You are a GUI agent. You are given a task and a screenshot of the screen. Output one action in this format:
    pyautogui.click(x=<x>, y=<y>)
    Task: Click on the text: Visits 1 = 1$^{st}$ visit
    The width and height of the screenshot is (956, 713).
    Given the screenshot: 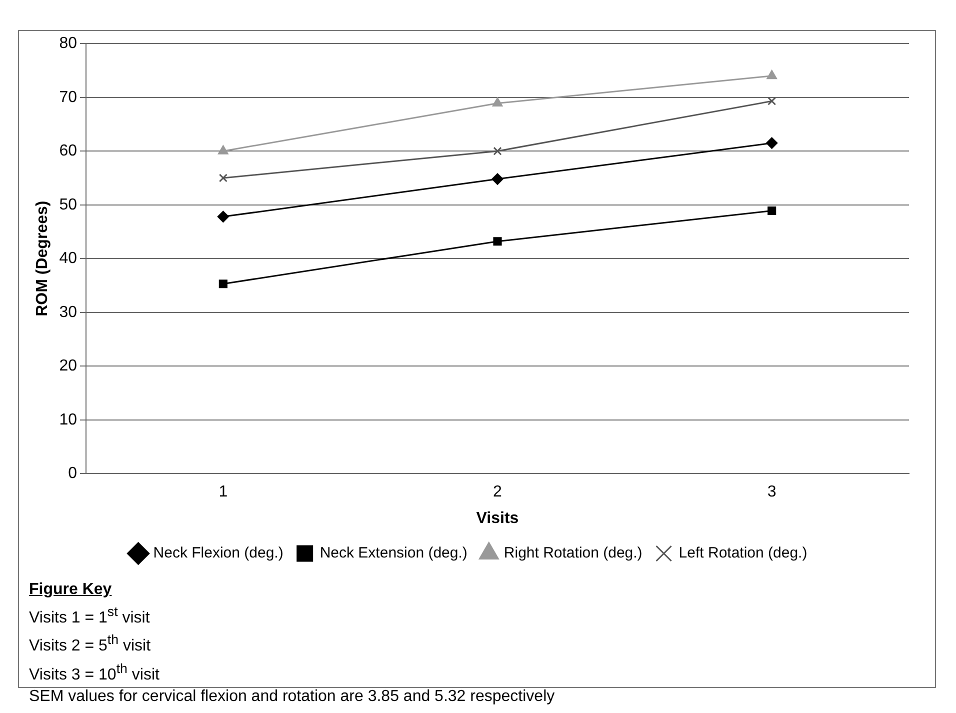 What is the action you would take?
    pyautogui.click(x=90, y=615)
    